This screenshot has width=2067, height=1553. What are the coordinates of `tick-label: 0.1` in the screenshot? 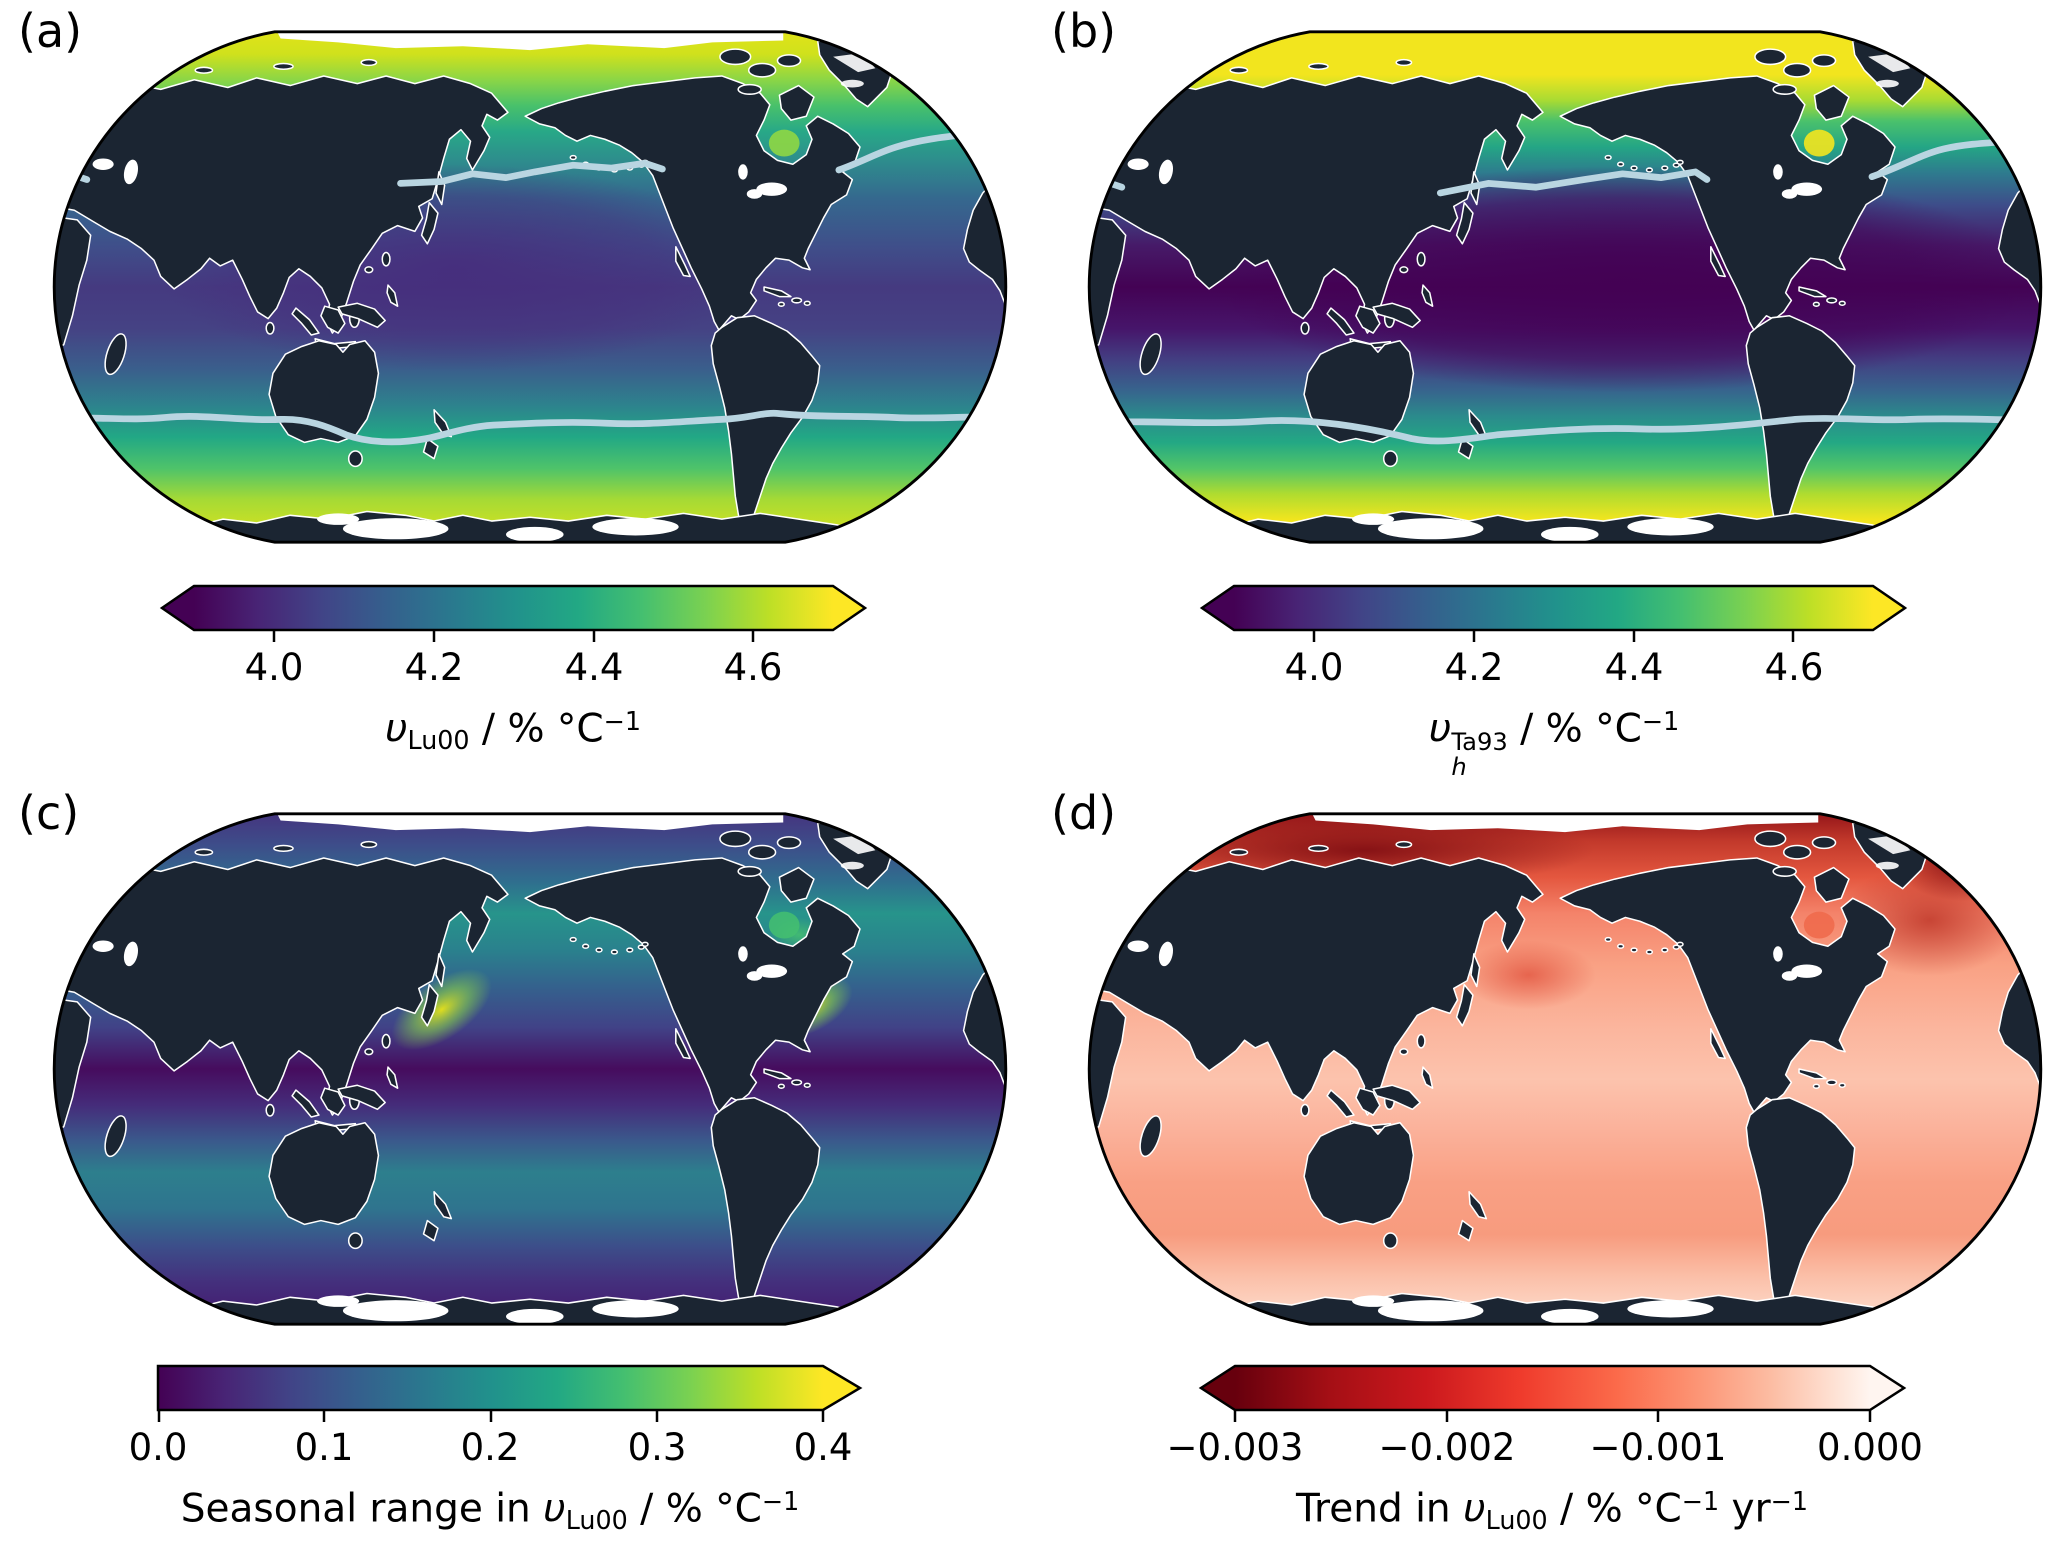 It's located at (324, 1447).